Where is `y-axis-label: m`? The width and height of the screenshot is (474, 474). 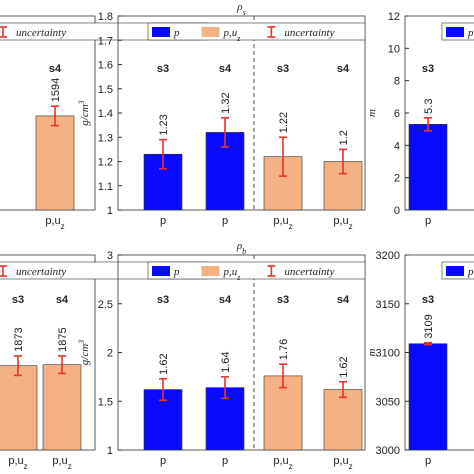
y-axis-label: m is located at coordinates (372, 113).